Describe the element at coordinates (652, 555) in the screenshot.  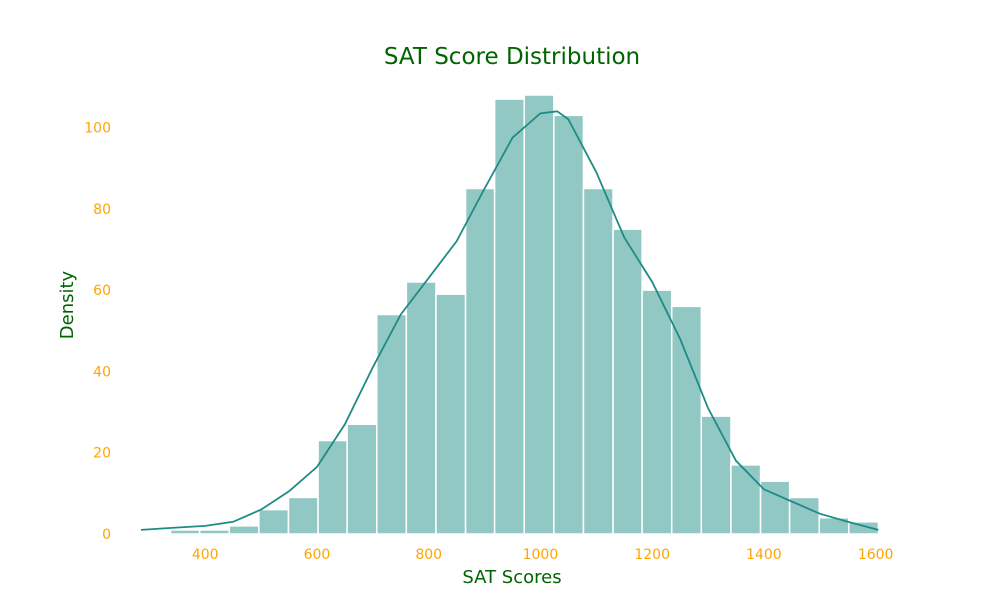
I see `x-tick-label: 1200` at that location.